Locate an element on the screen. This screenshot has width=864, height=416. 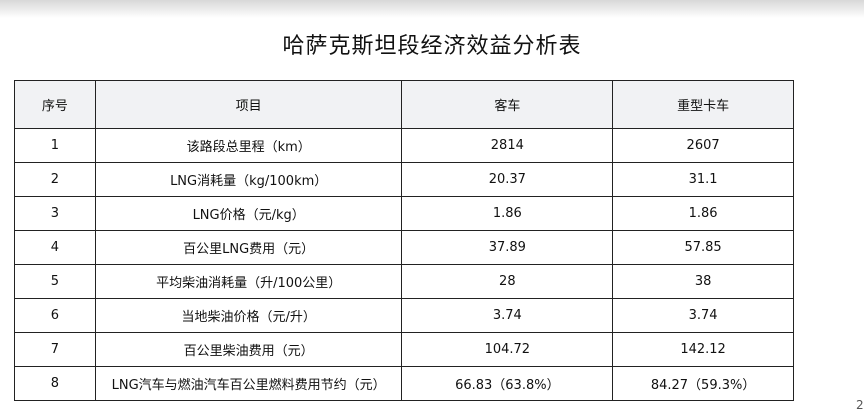
table-cell: 20.37 is located at coordinates (507, 179).